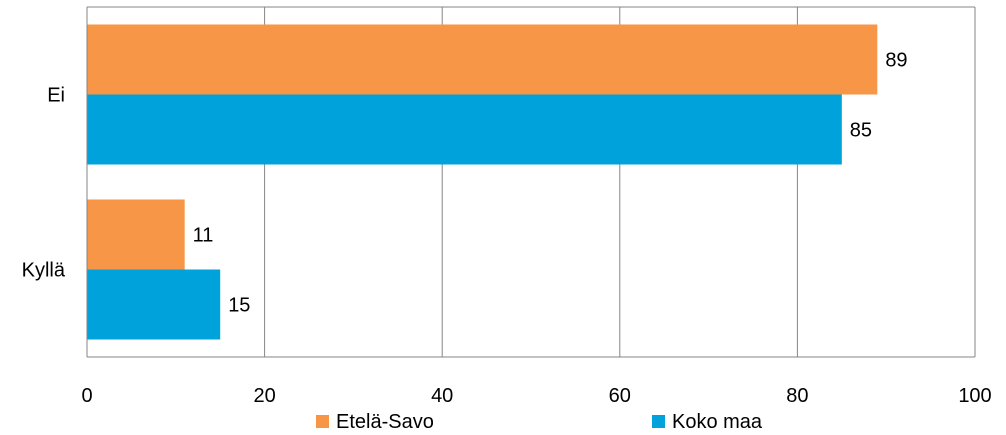  Describe the element at coordinates (620, 396) in the screenshot. I see `x-tick-label: 60` at that location.